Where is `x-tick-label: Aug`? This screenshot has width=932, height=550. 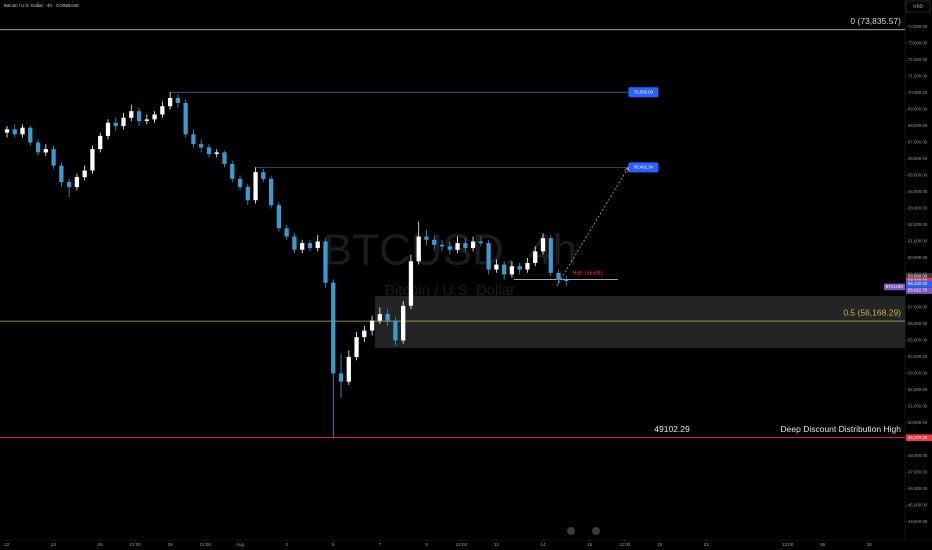 x-tick-label: Aug is located at coordinates (240, 544).